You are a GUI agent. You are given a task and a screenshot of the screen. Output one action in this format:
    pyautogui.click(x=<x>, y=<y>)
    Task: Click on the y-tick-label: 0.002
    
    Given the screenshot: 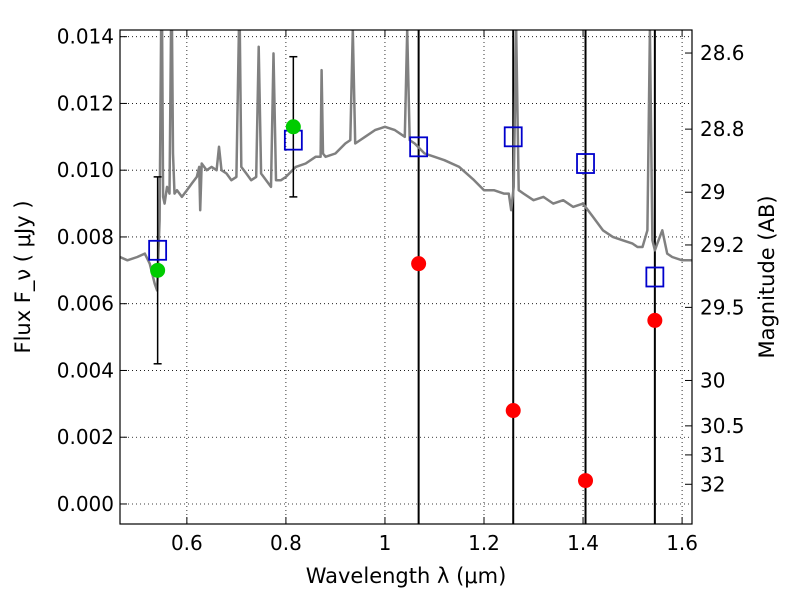 What is the action you would take?
    pyautogui.click(x=85, y=437)
    